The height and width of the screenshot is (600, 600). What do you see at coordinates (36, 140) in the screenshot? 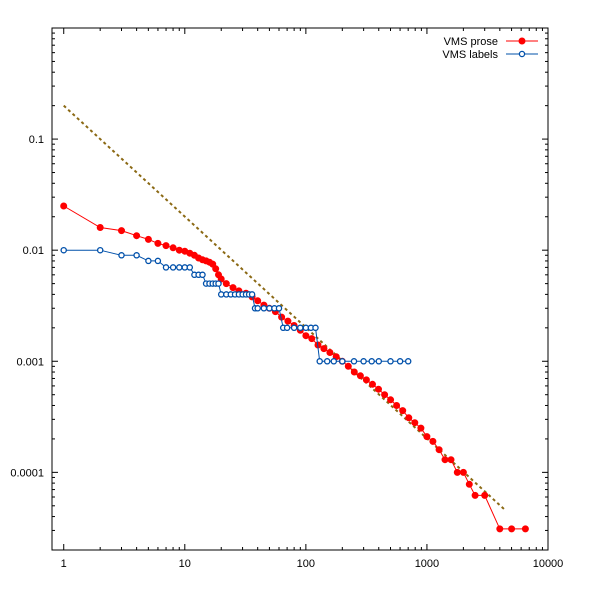
I see `y-tick-label: 0.1` at bounding box center [36, 140].